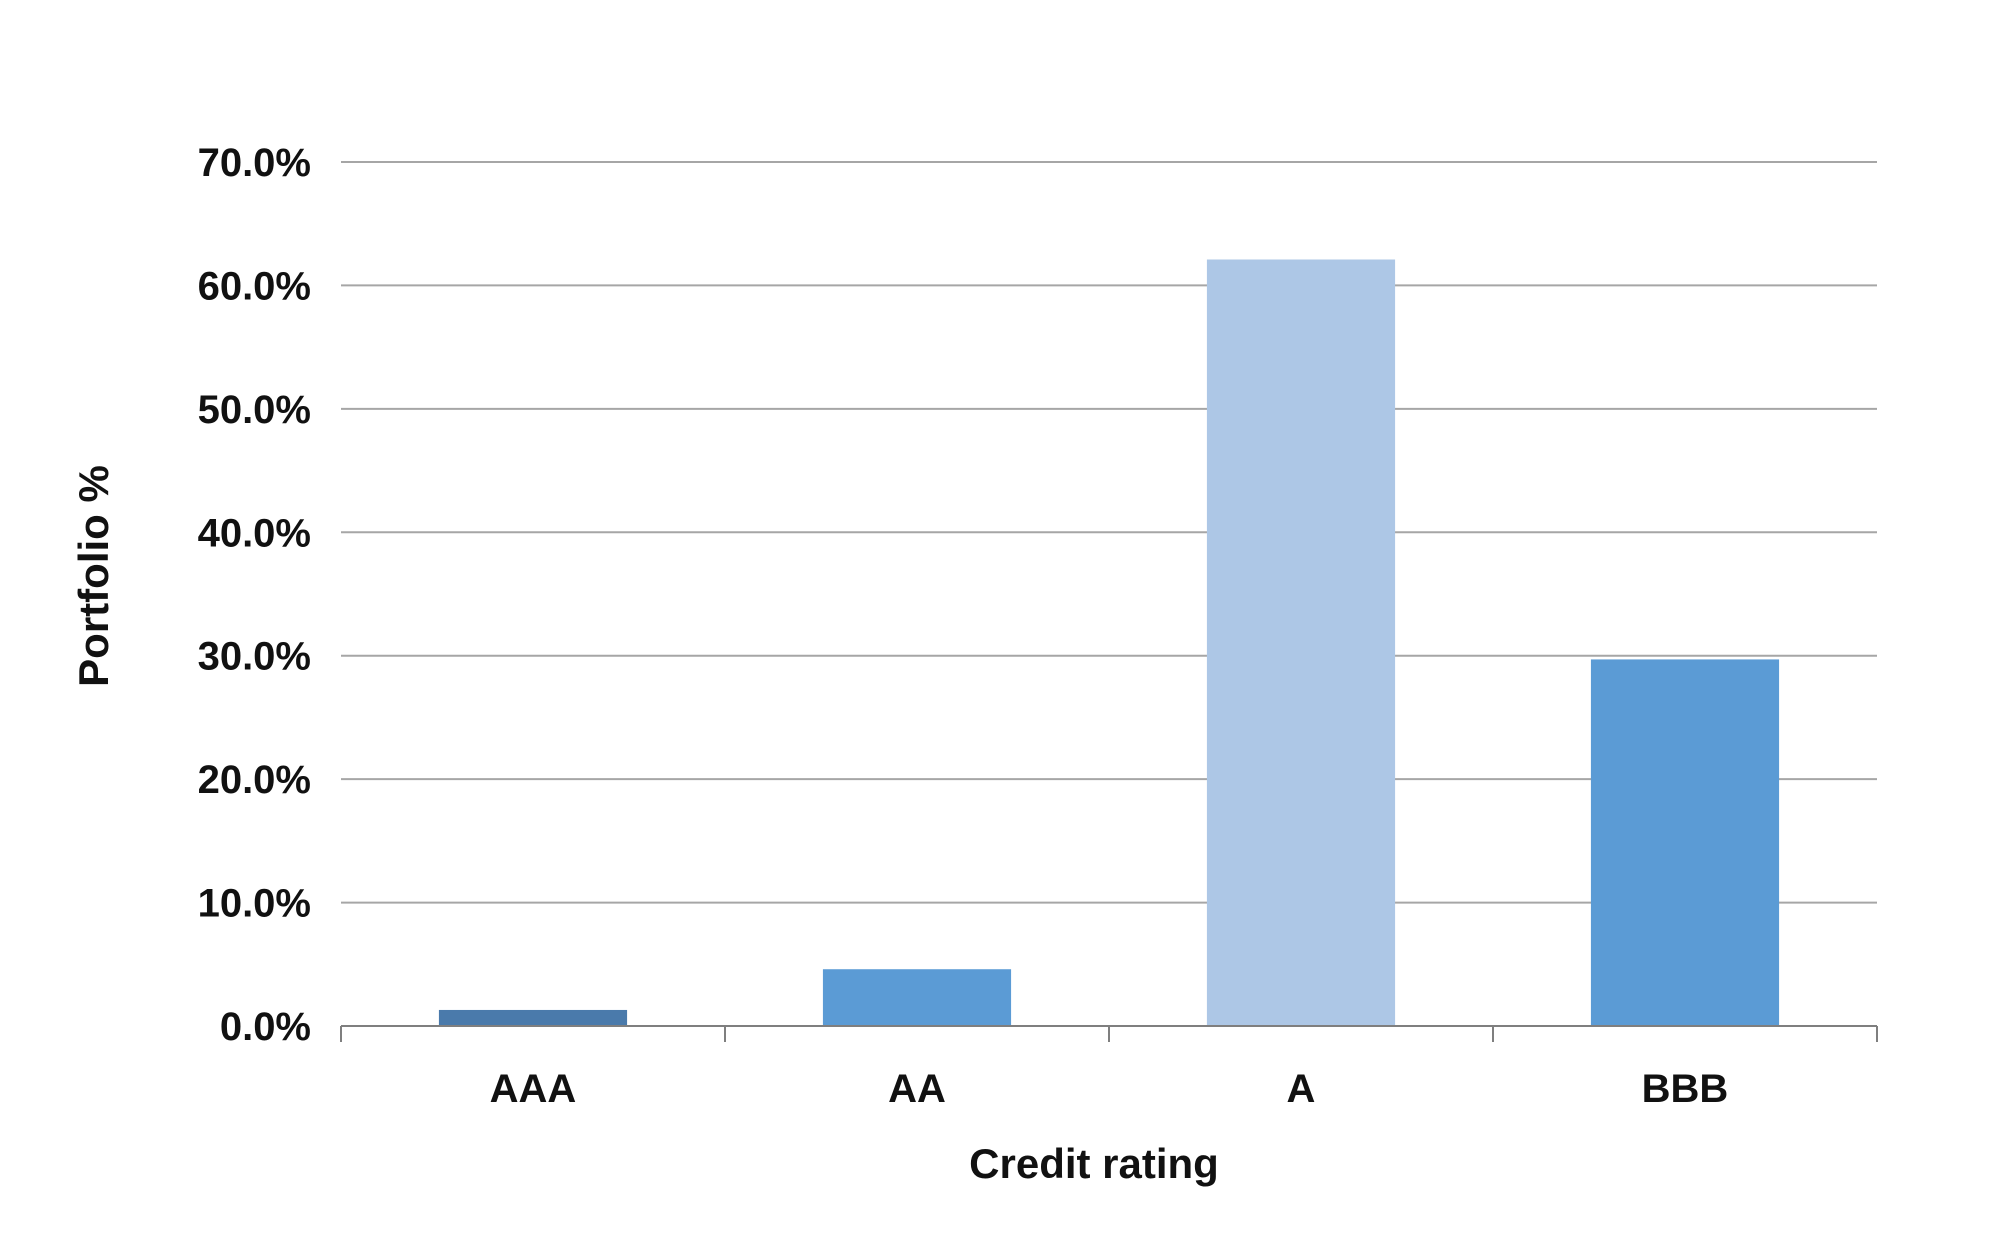 Image resolution: width=2000 pixels, height=1236 pixels. What do you see at coordinates (917, 1089) in the screenshot?
I see `x-tick-label: AA` at bounding box center [917, 1089].